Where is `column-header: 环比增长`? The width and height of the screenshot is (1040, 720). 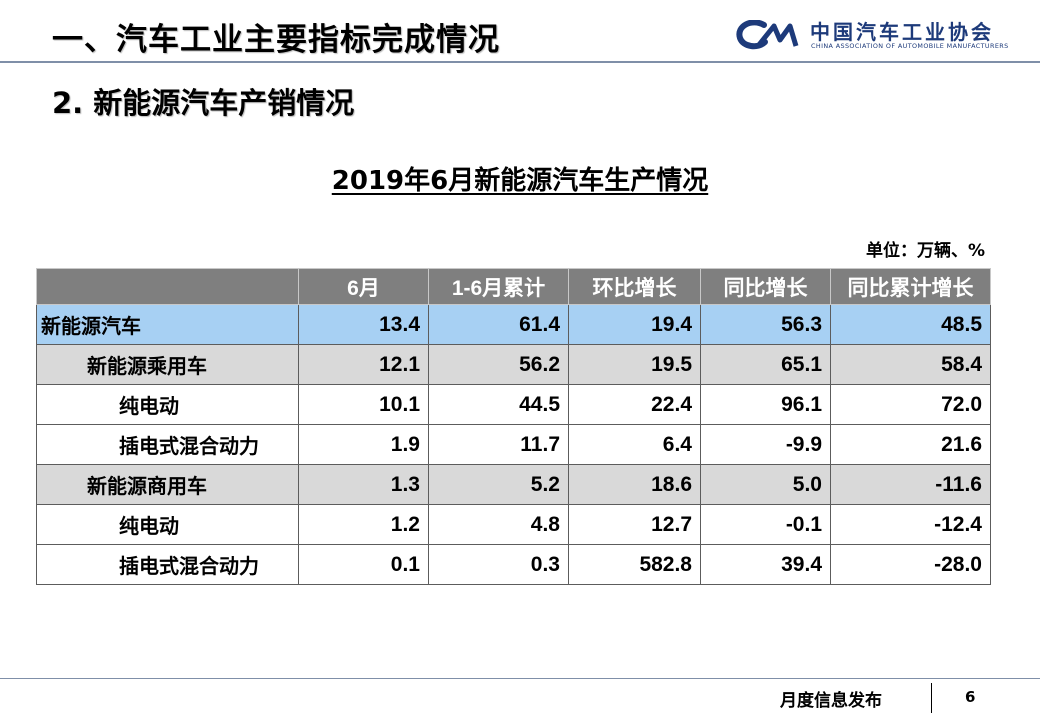
column-header: 环比增长 is located at coordinates (634, 286).